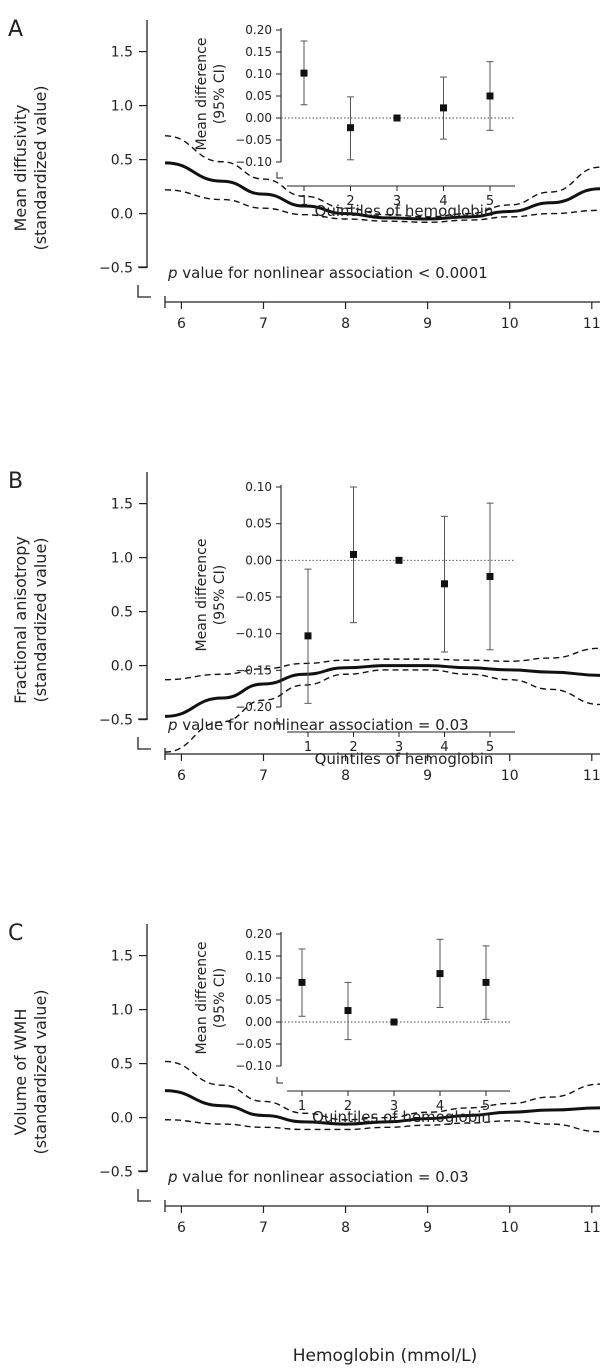 The height and width of the screenshot is (1371, 608). What do you see at coordinates (279, 175) in the screenshot?
I see `inset-axis-break` at bounding box center [279, 175].